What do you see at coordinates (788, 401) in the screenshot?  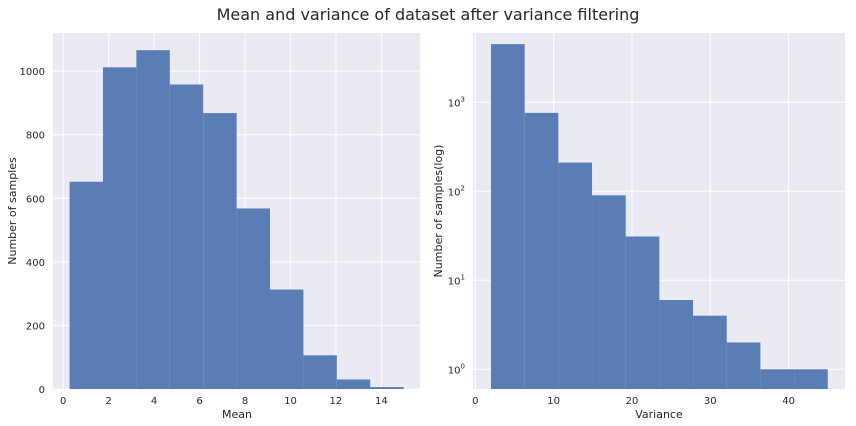 I see `variance-x-tick-label: 40` at bounding box center [788, 401].